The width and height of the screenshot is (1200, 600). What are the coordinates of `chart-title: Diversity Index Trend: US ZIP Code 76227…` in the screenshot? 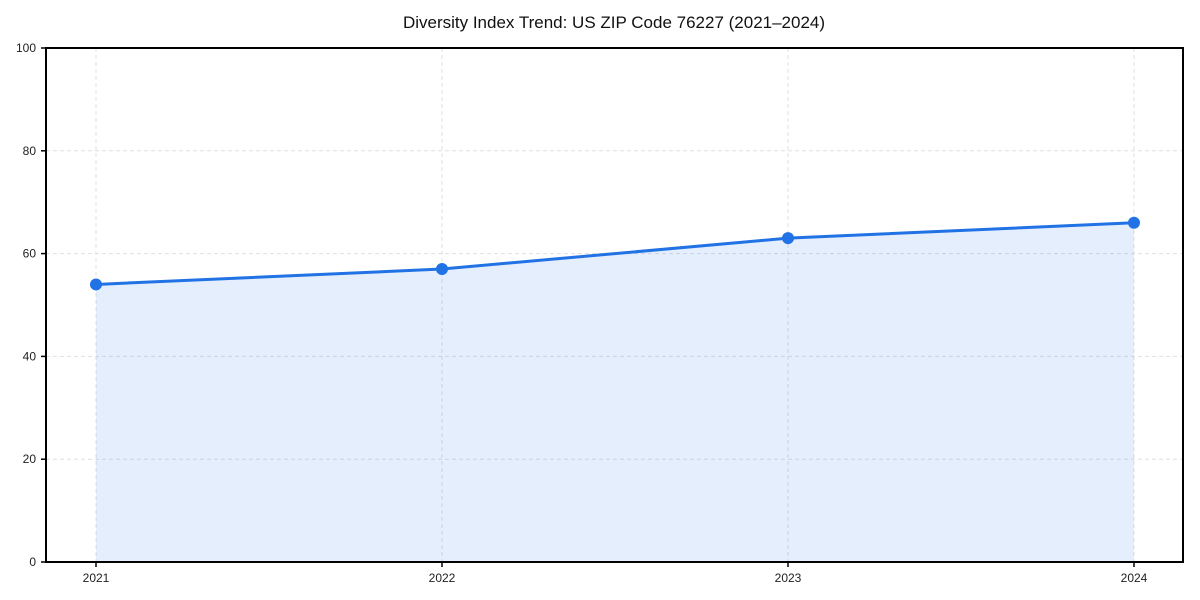 It's located at (614, 22).